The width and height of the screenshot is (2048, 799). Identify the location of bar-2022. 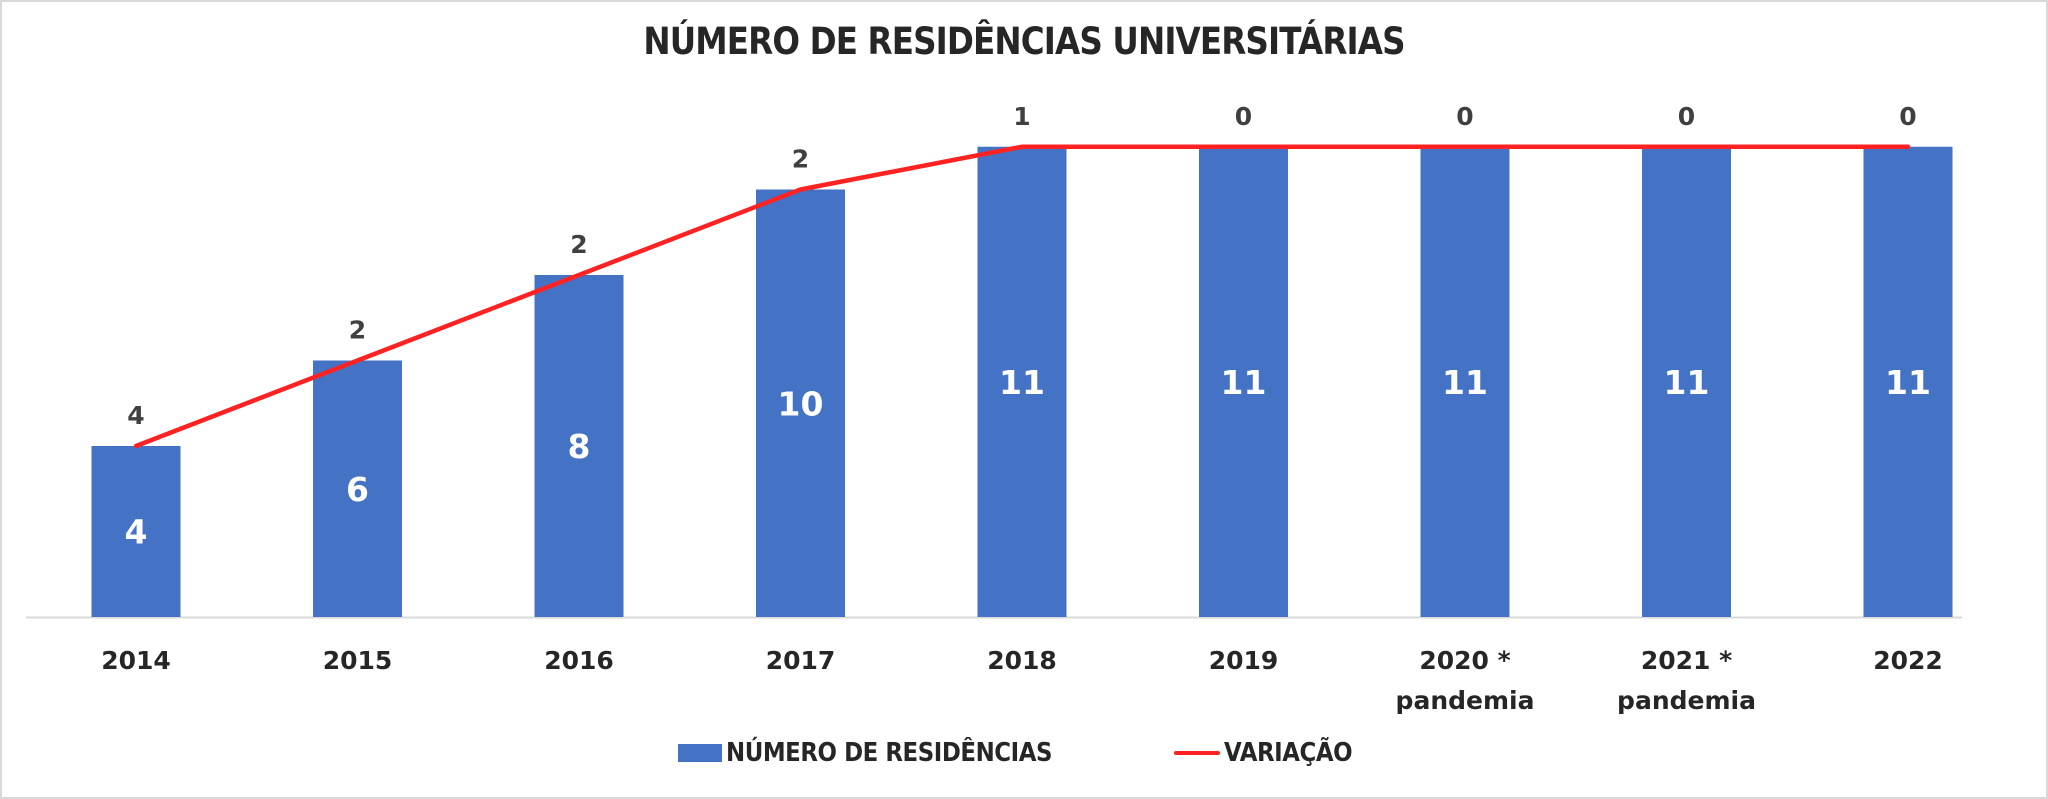
(1908, 381).